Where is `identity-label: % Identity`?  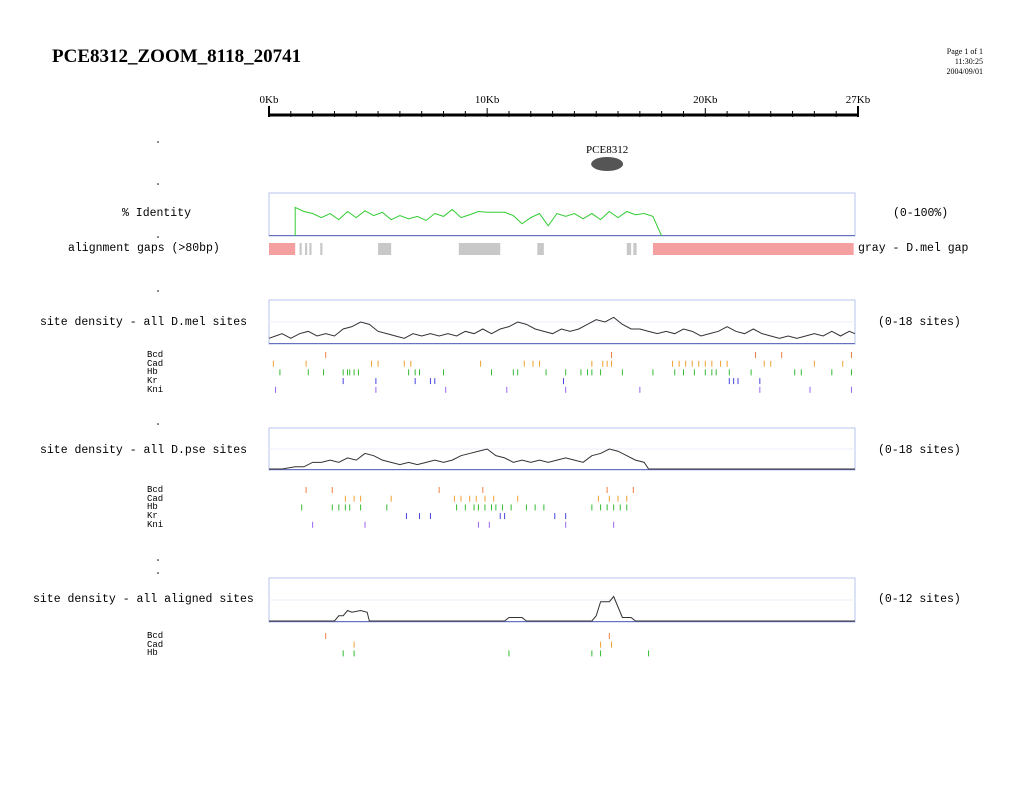 identity-label: % Identity is located at coordinates (157, 213).